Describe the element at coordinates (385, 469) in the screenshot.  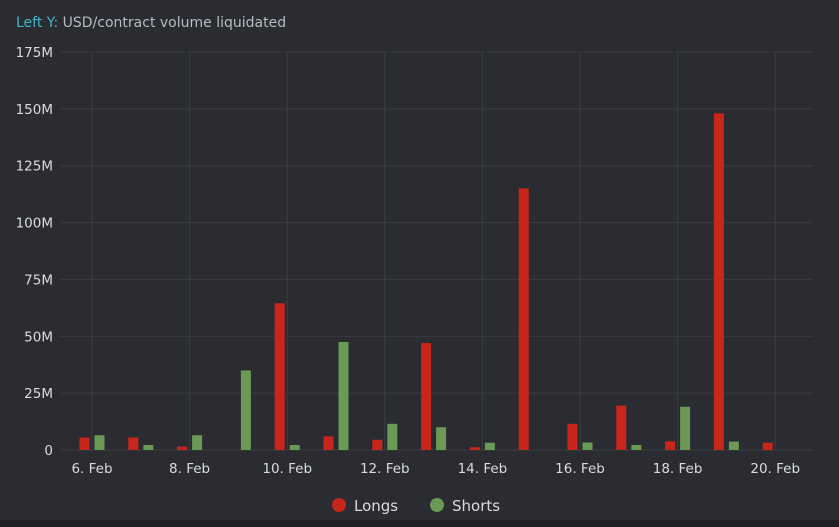
I see `x-tick-label: 12. Feb` at that location.